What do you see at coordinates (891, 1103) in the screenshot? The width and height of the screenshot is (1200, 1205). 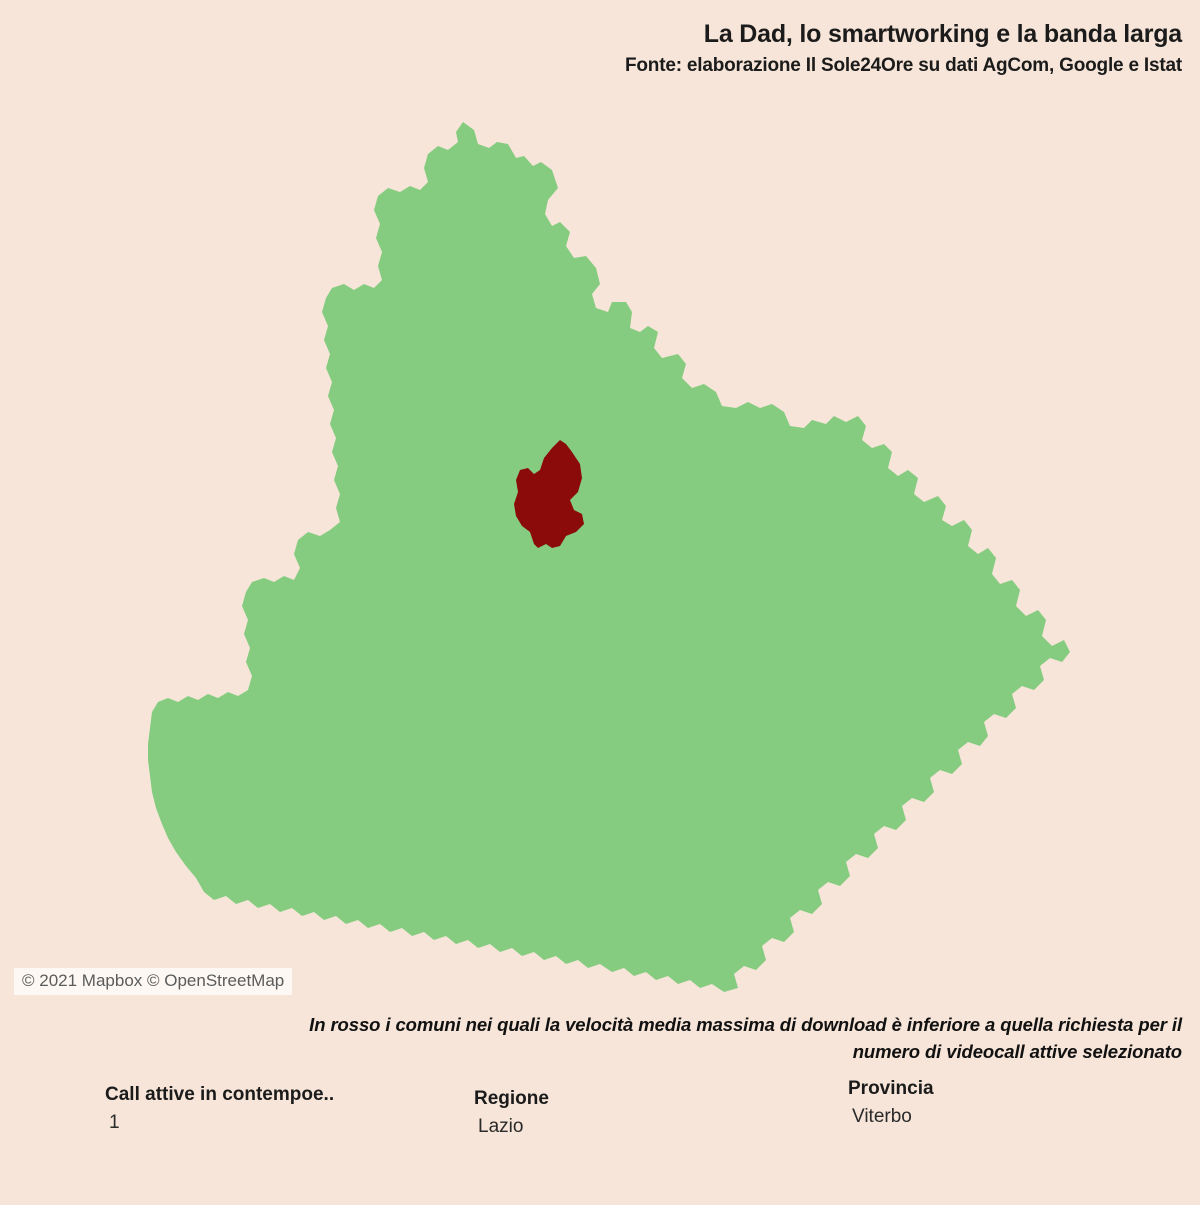 I see `field-provincia: Provincia Viterbo` at bounding box center [891, 1103].